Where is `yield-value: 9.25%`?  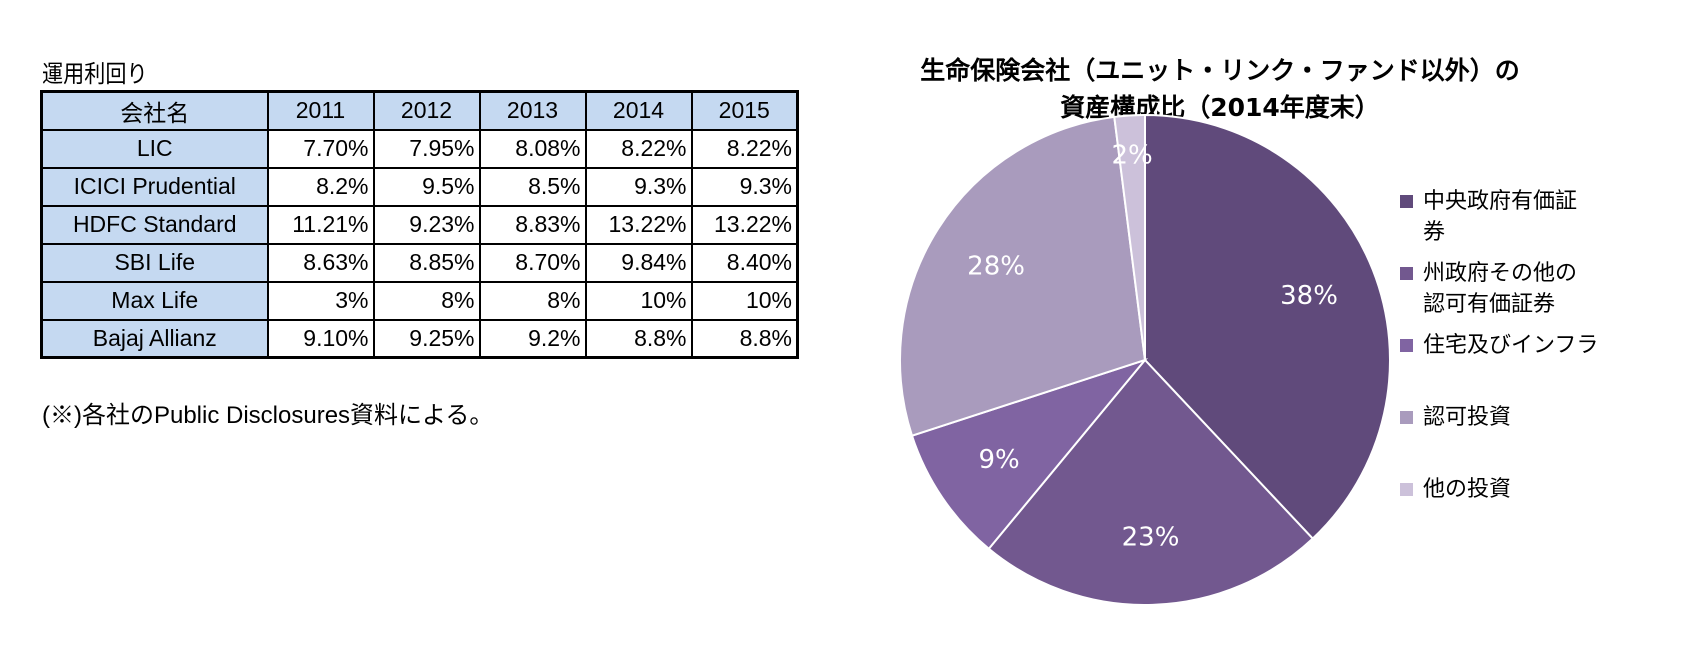 yield-value: 9.25% is located at coordinates (426, 338).